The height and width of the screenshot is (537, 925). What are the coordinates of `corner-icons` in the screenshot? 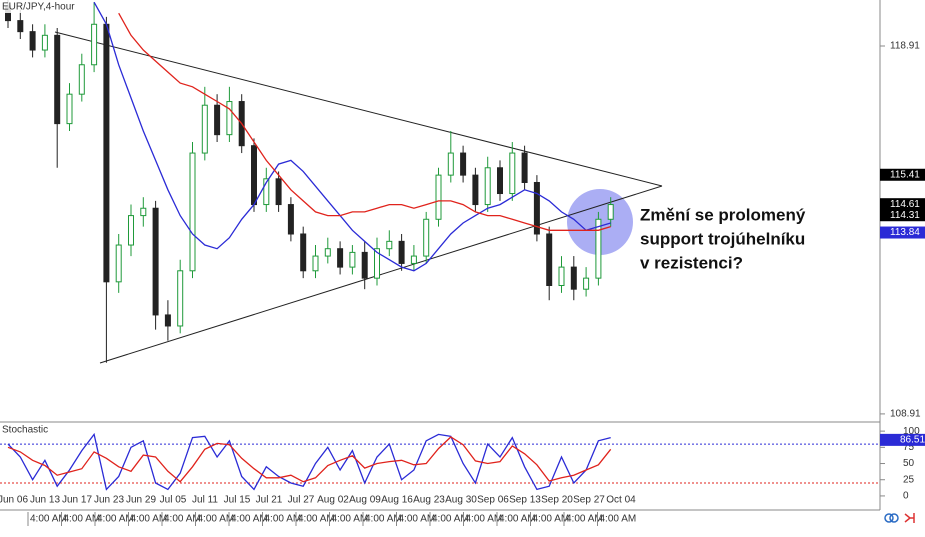 It's located at (899, 518).